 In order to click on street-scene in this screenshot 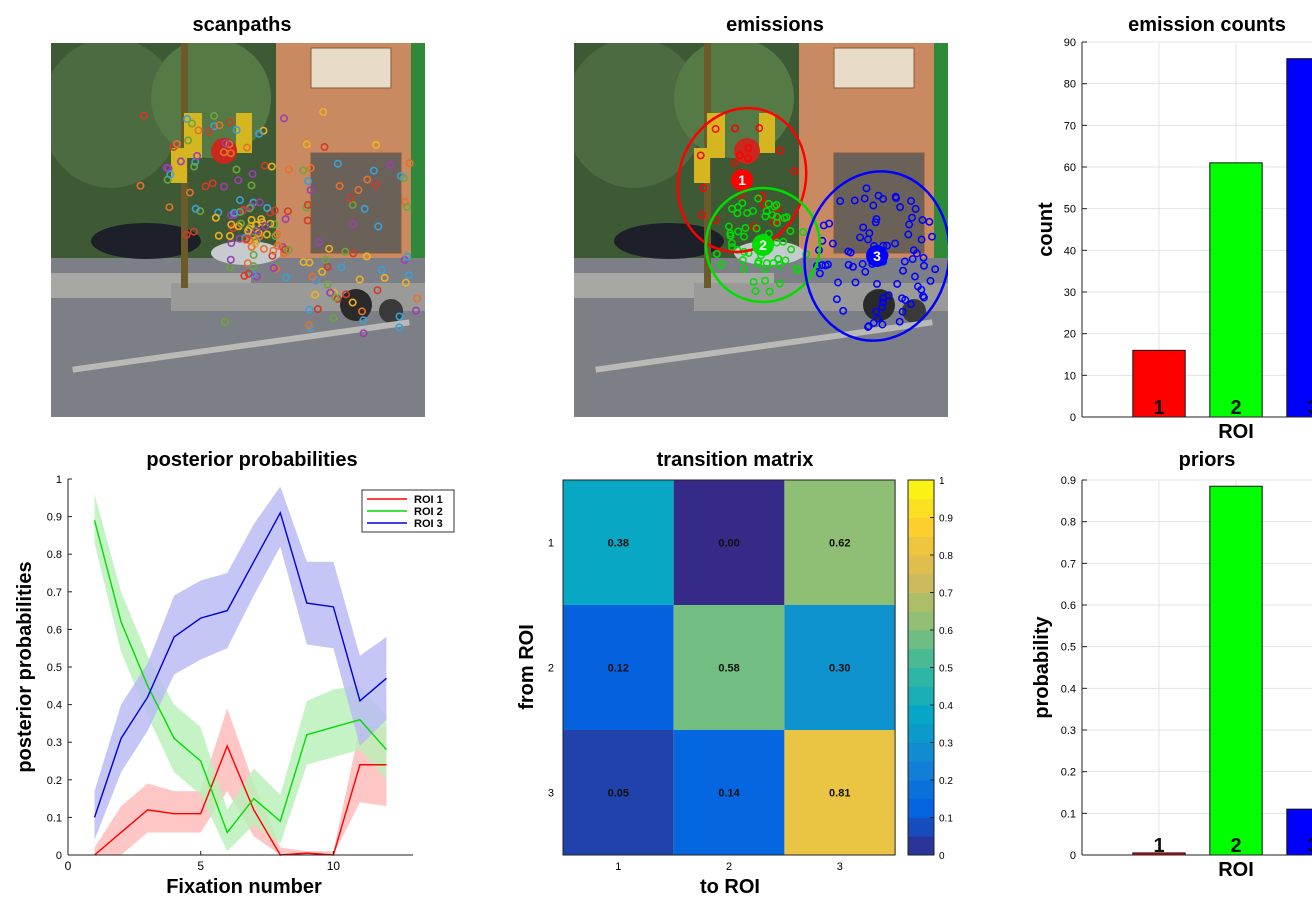, I will do `click(761, 230)`.